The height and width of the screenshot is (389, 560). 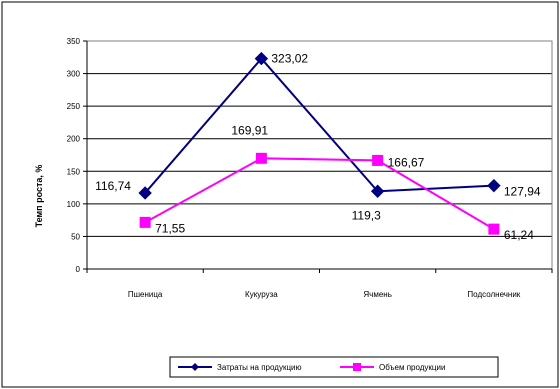 What do you see at coordinates (74, 171) in the screenshot?
I see `y-tick-label: 150` at bounding box center [74, 171].